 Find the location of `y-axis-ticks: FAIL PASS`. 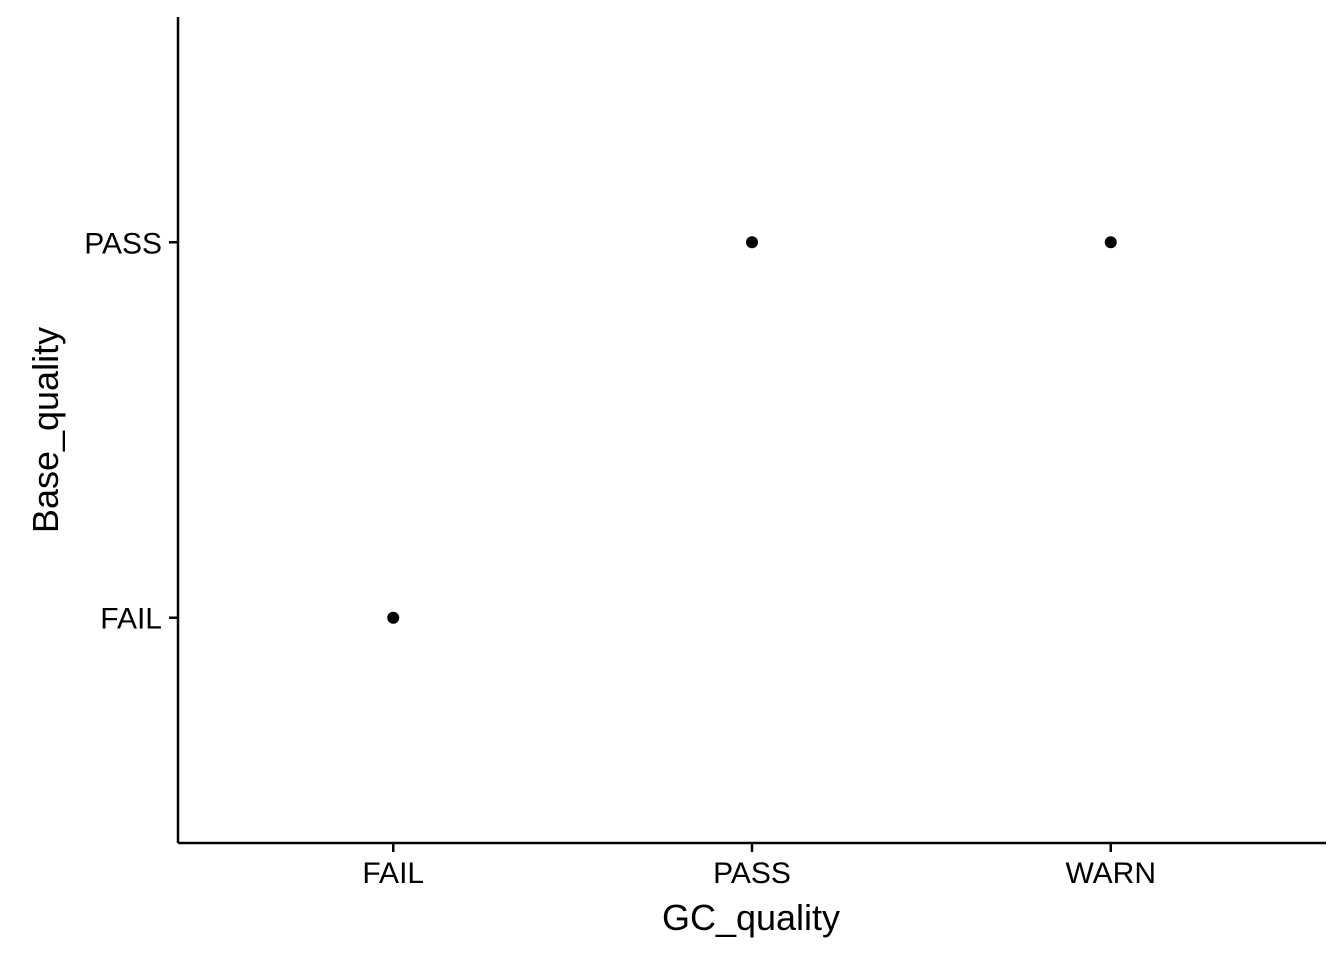

y-axis-ticks: FAIL PASS is located at coordinates (131, 431).